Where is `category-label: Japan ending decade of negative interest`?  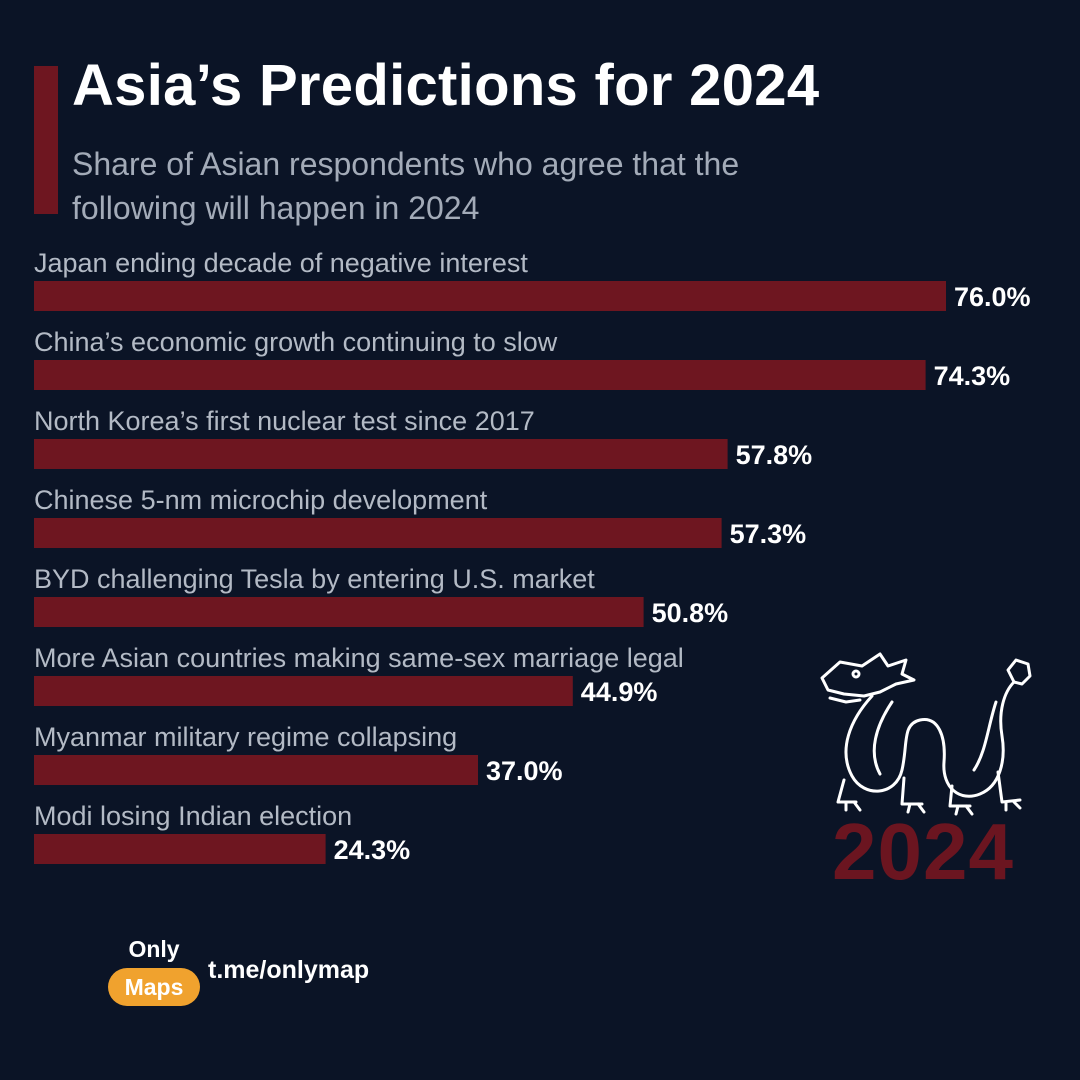 category-label: Japan ending decade of negative interest is located at coordinates (281, 263).